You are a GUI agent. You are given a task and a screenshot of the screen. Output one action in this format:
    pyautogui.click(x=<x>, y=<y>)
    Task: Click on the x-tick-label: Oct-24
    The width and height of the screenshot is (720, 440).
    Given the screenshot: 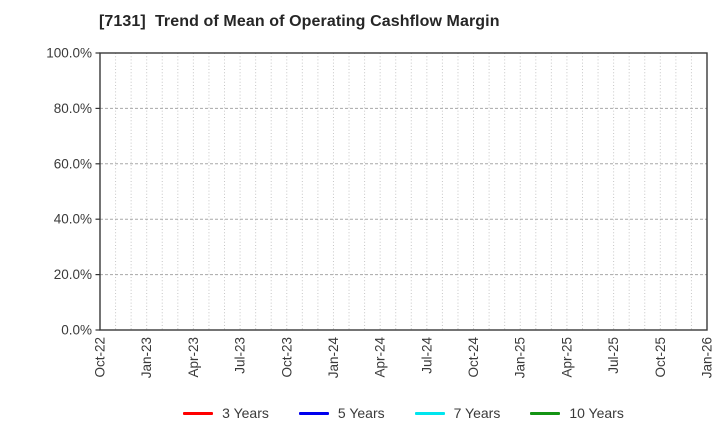 What is the action you would take?
    pyautogui.click(x=473, y=357)
    